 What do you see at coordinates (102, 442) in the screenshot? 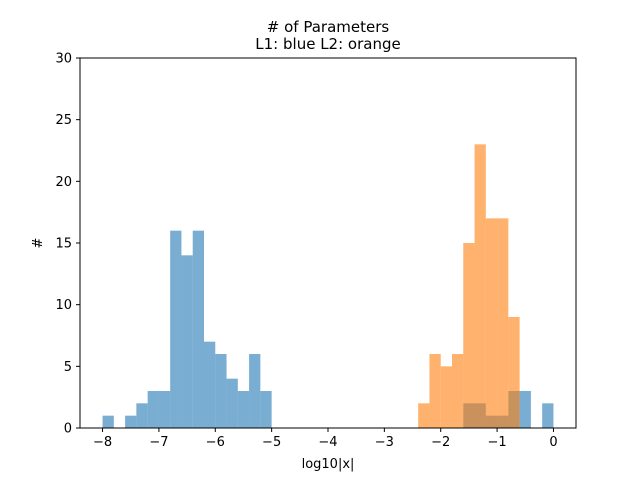
I see `x-tick-label: −8` at bounding box center [102, 442].